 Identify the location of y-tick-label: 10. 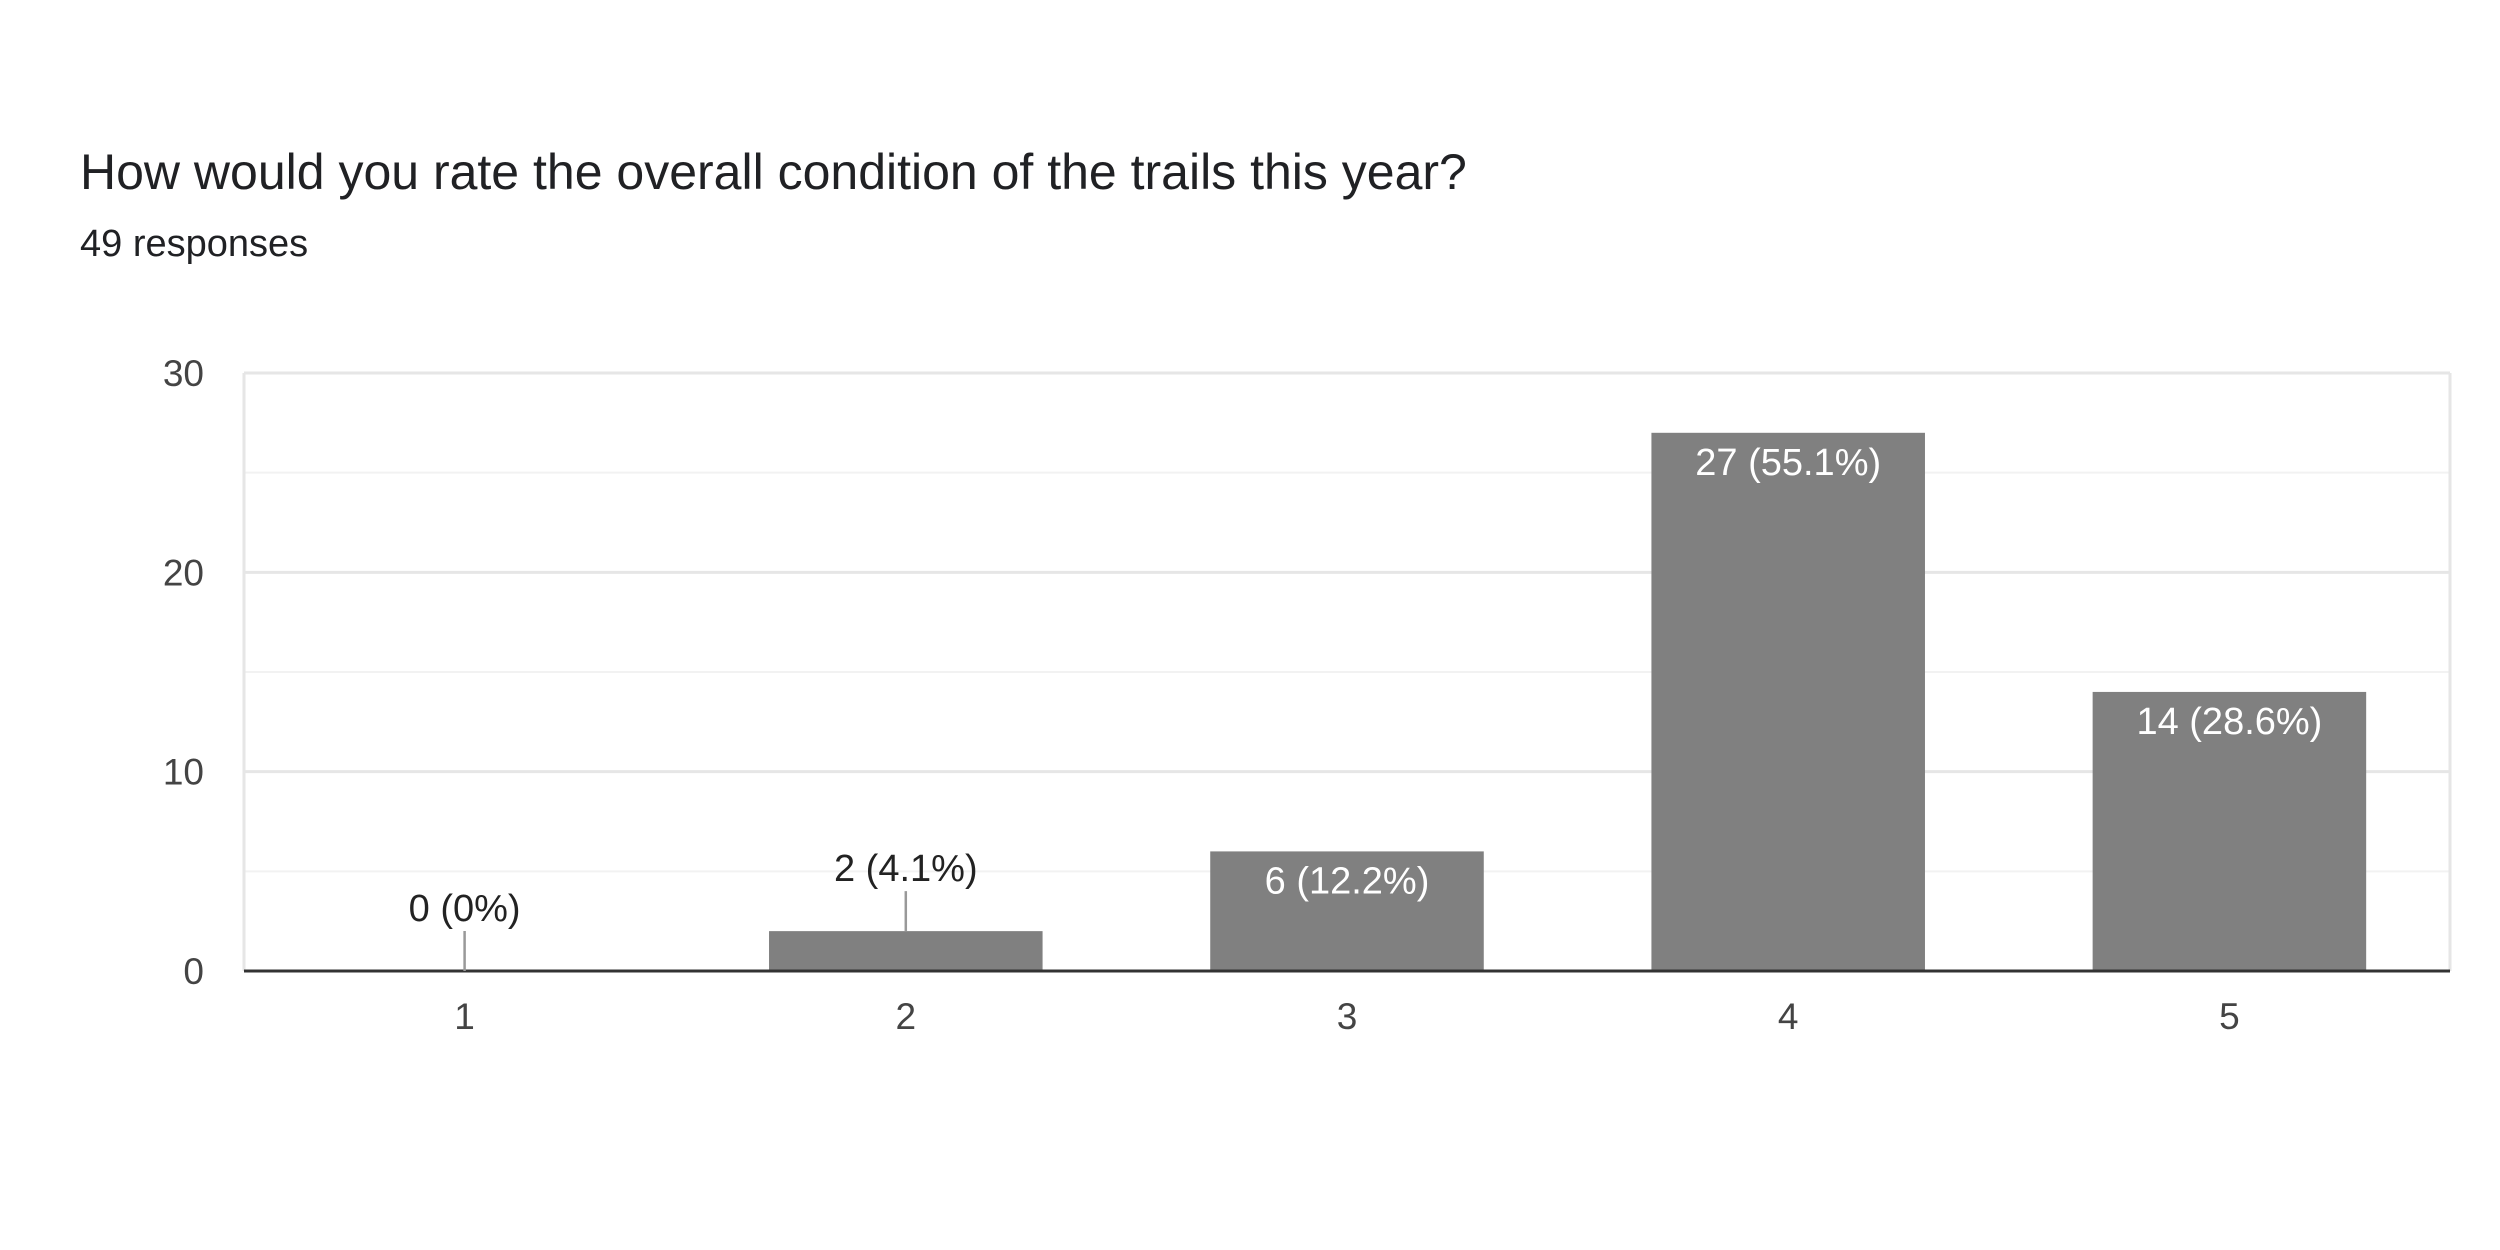
(183, 772).